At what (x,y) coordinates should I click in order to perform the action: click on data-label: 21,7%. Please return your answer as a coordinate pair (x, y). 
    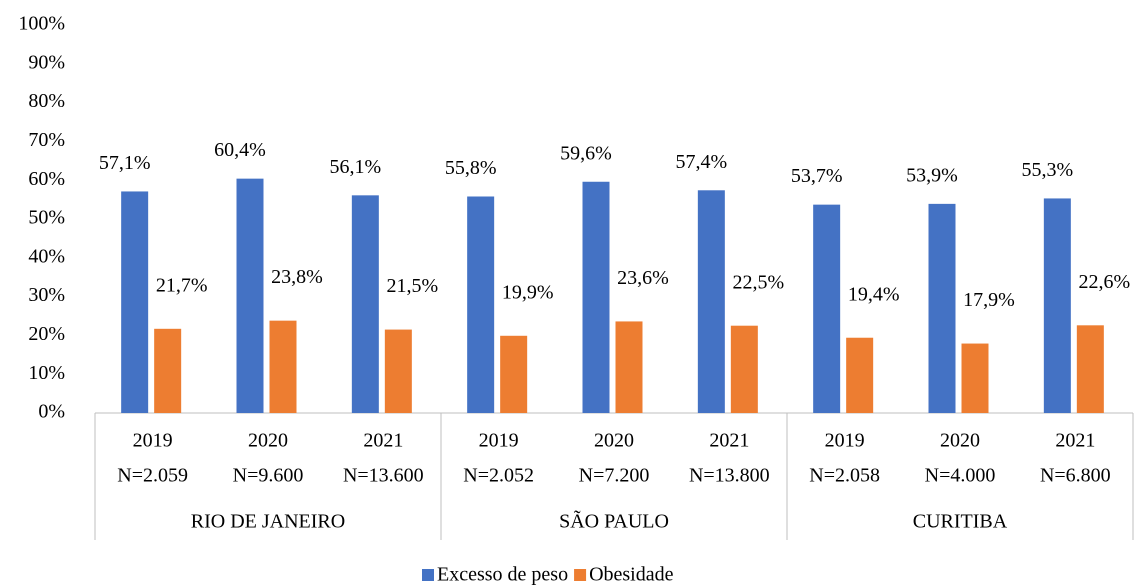
    Looking at the image, I should click on (182, 285).